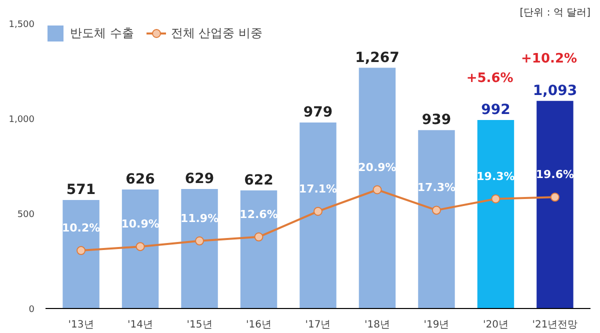  Describe the element at coordinates (318, 325) in the screenshot. I see `x-tick-label: '17년` at that location.